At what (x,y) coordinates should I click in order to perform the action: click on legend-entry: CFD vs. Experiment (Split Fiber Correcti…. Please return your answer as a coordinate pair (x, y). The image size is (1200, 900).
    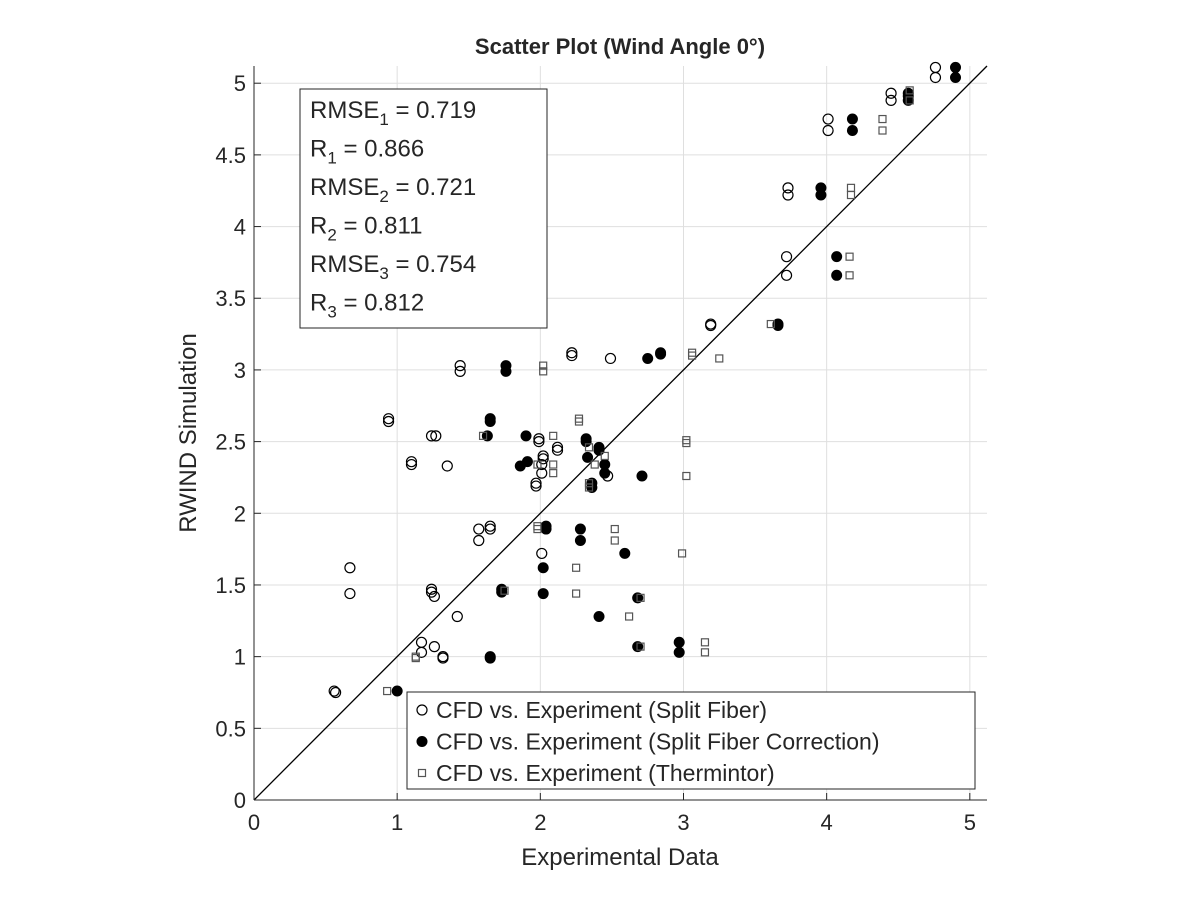
    Looking at the image, I should click on (658, 742).